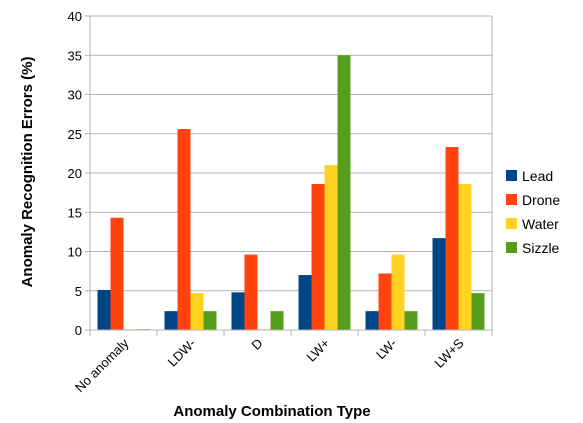 This screenshot has width=583, height=423. What do you see at coordinates (271, 411) in the screenshot?
I see `x-axis-title: Anomaly Combination Type` at bounding box center [271, 411].